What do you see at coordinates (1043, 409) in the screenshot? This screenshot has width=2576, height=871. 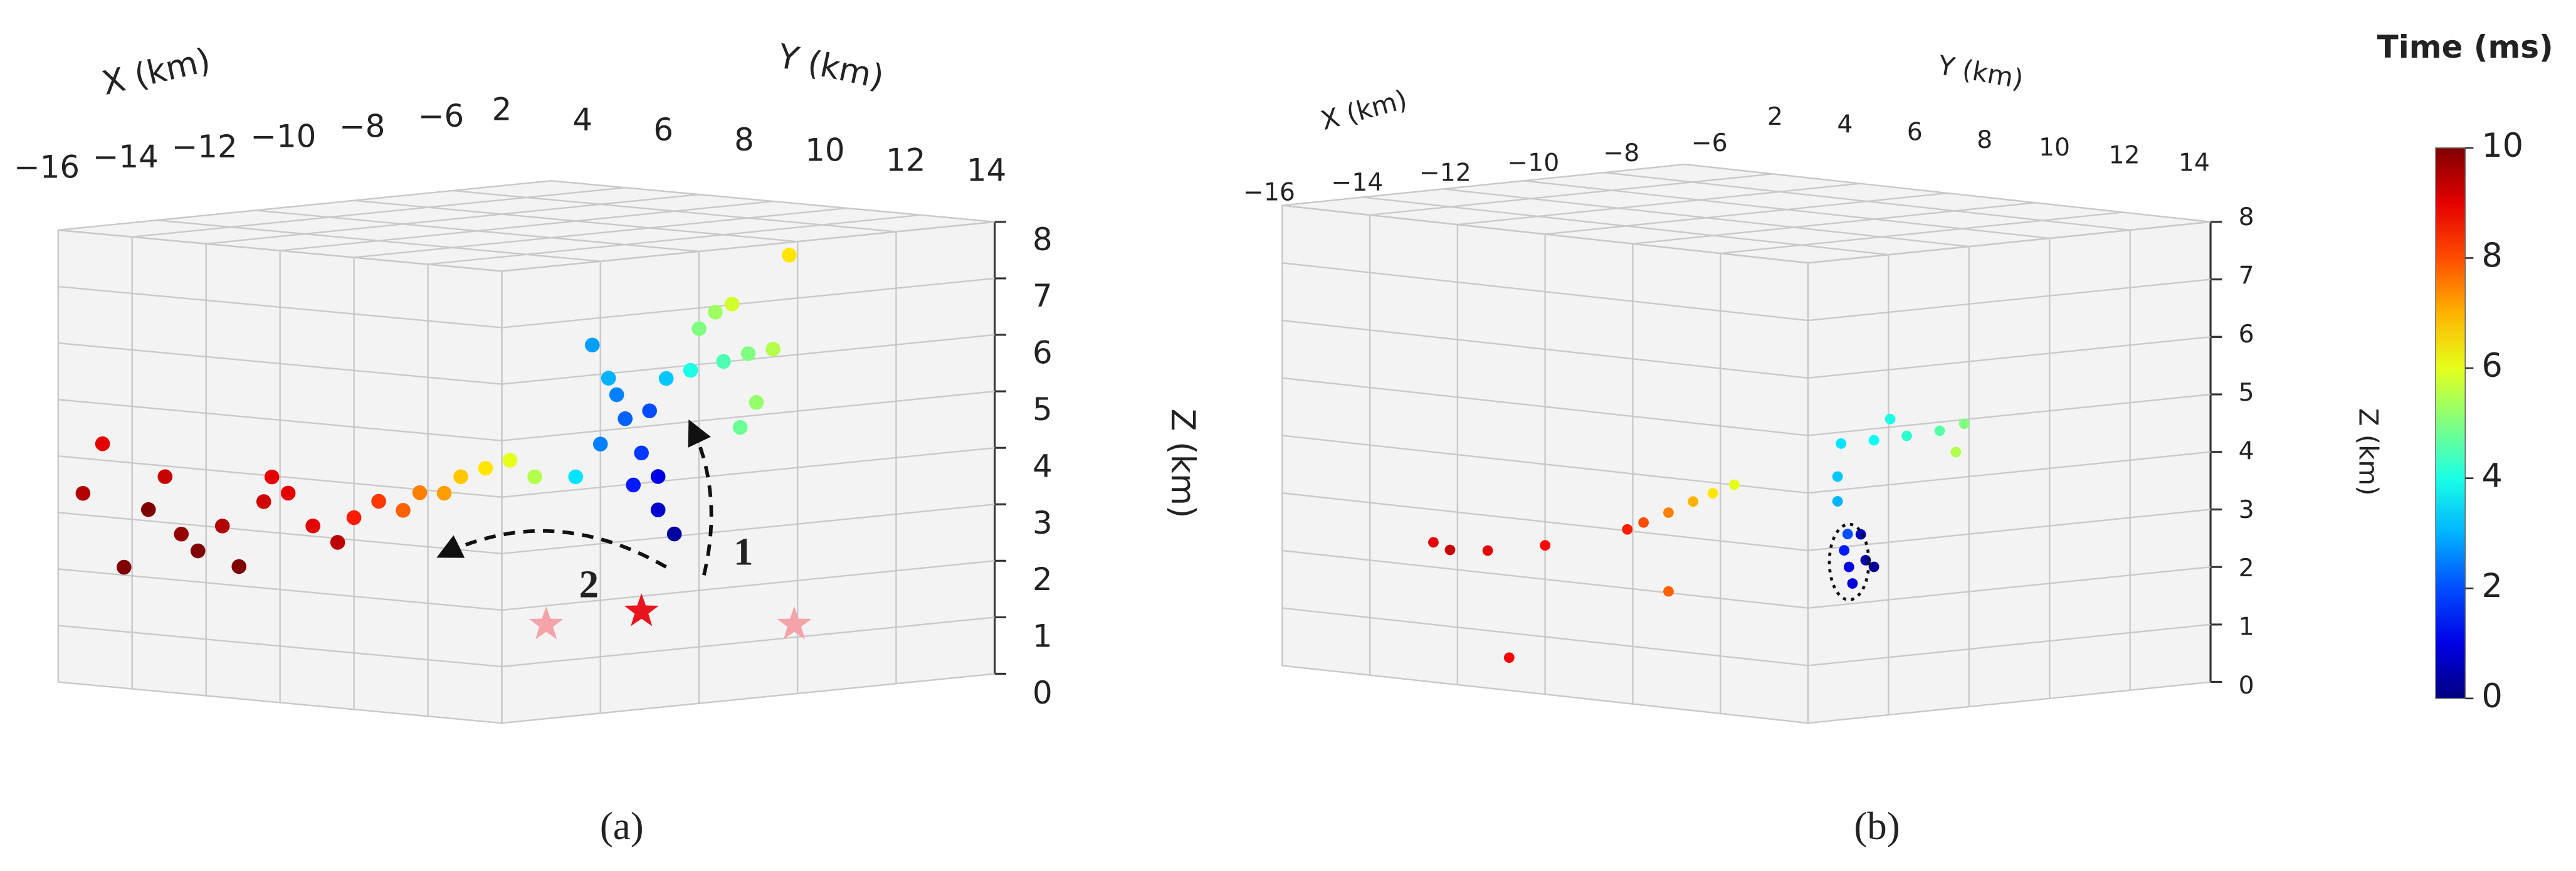 I see `z-tick-label: 5` at bounding box center [1043, 409].